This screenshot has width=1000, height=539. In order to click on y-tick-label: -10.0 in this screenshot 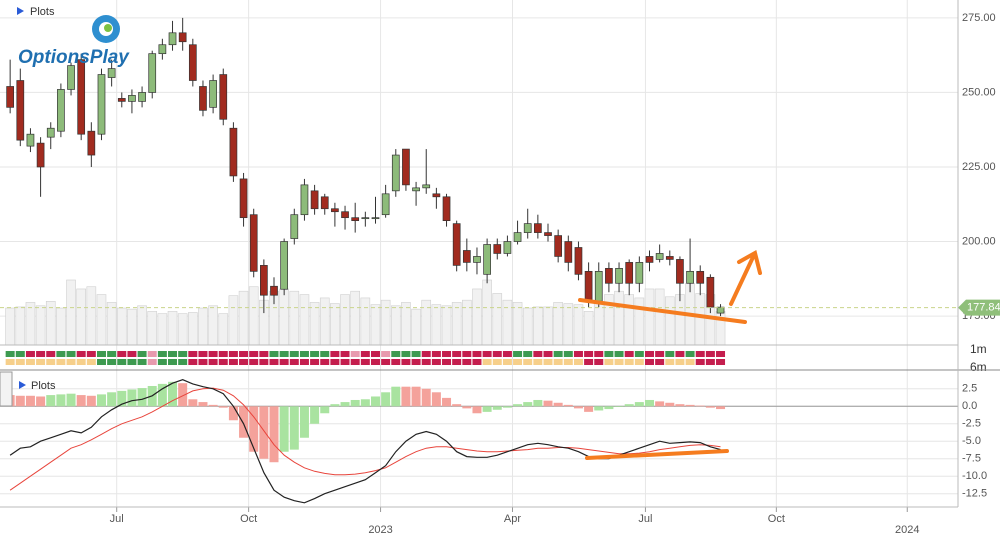, I will do `click(974, 476)`.